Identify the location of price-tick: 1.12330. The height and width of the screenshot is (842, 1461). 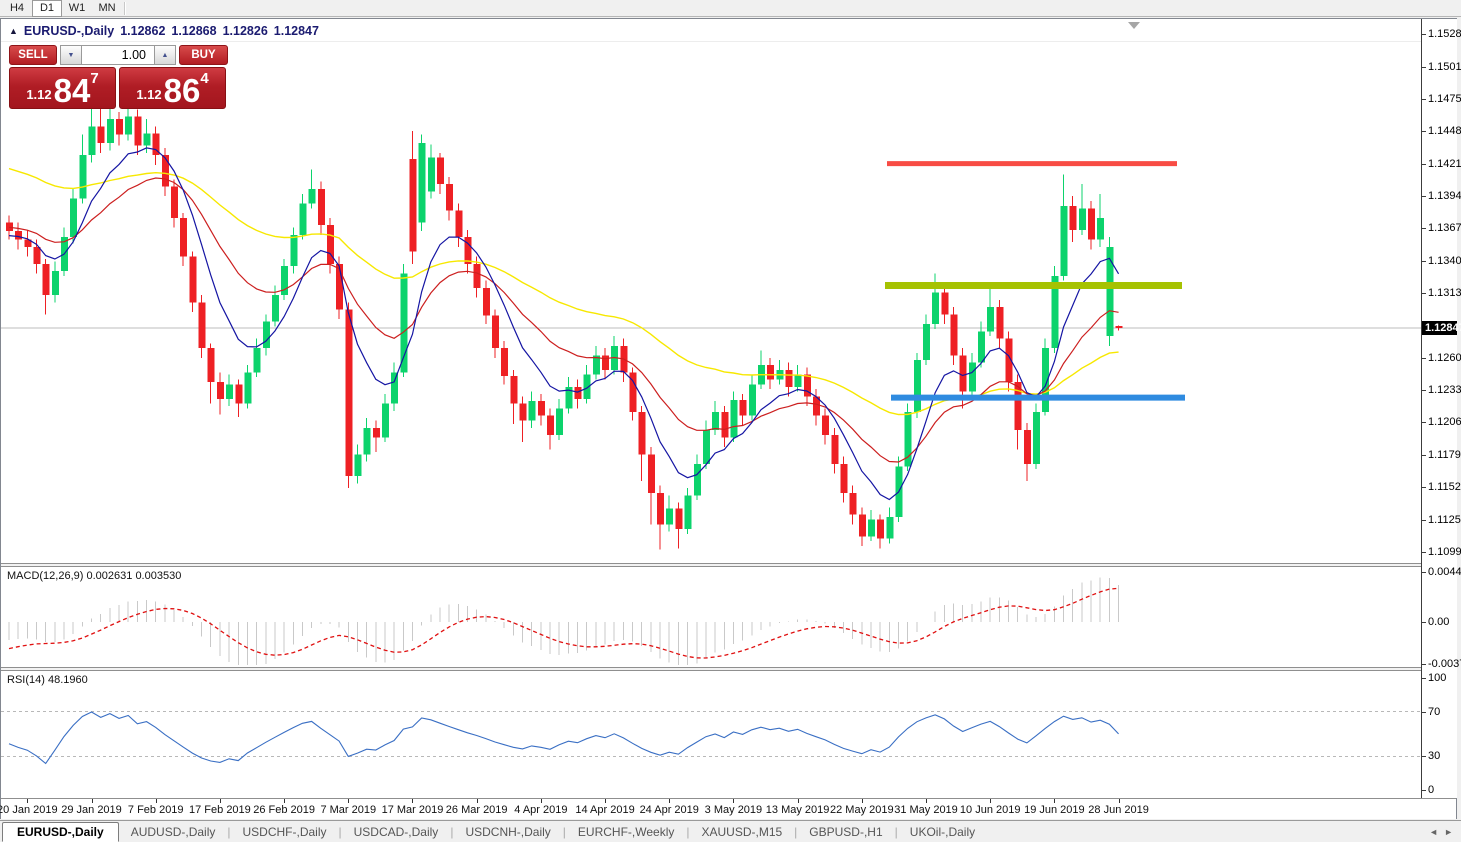
(1444, 390).